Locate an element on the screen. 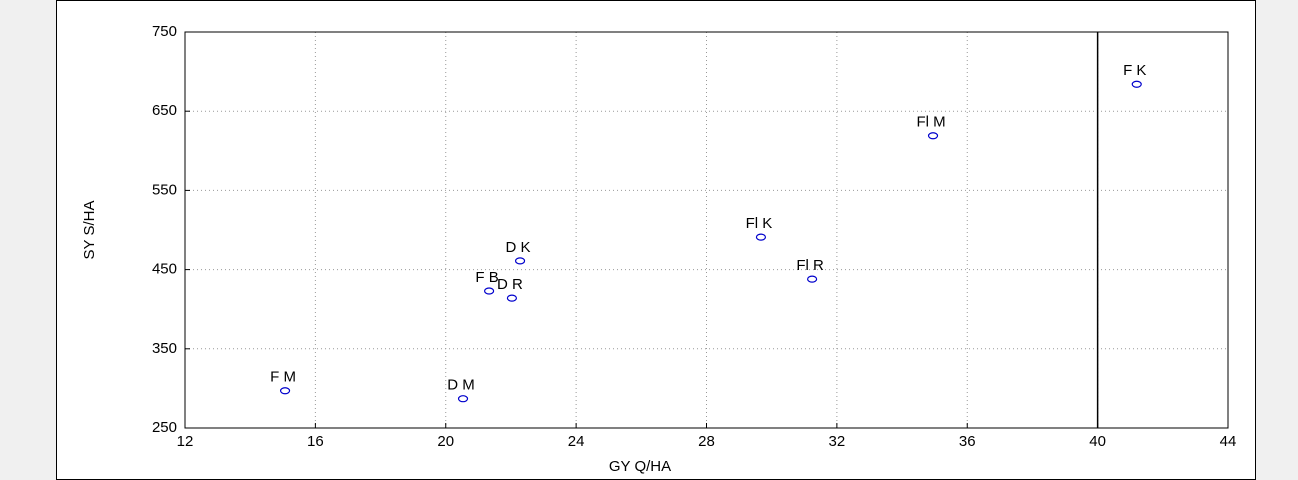  point-label: F B is located at coordinates (486, 277).